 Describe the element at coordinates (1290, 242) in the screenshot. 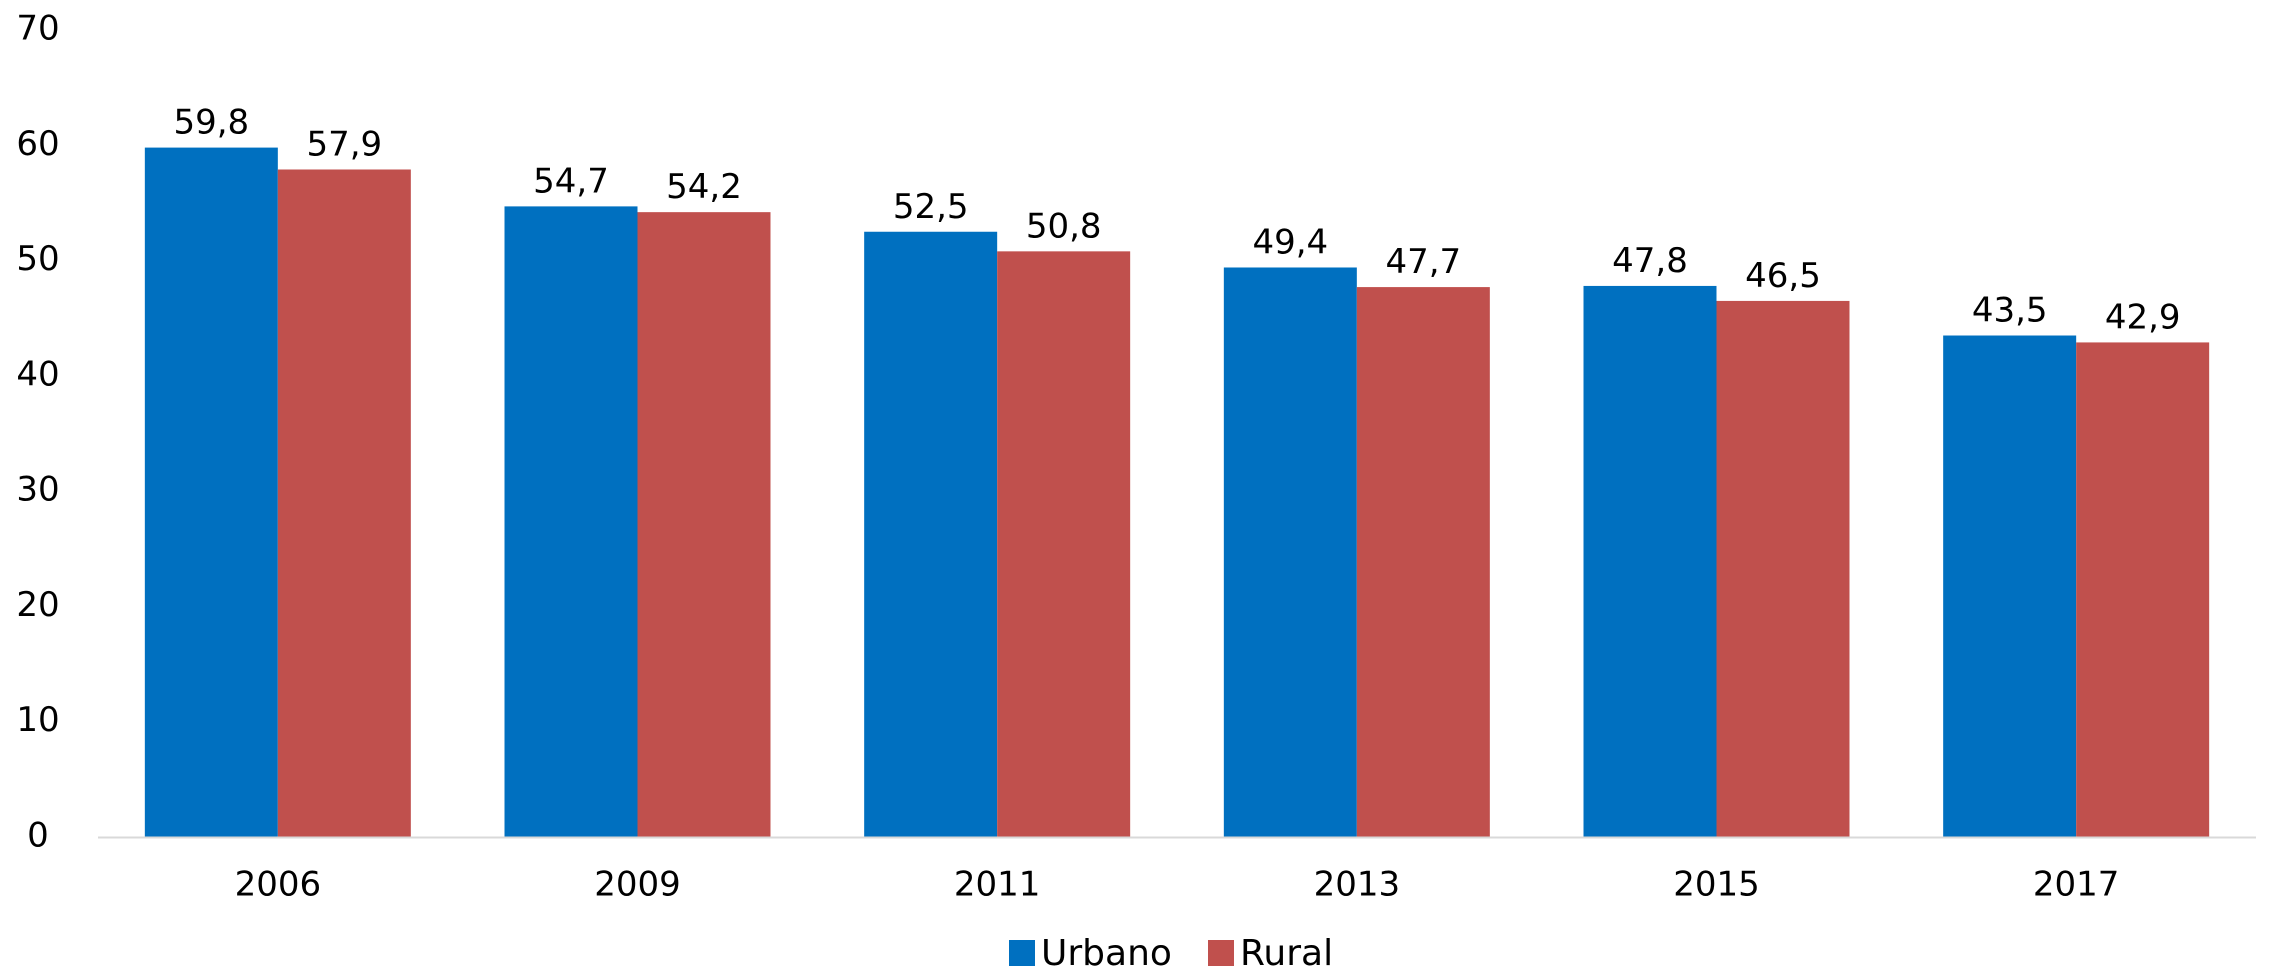

I see `data-label-urbano-2013: 49,4` at that location.